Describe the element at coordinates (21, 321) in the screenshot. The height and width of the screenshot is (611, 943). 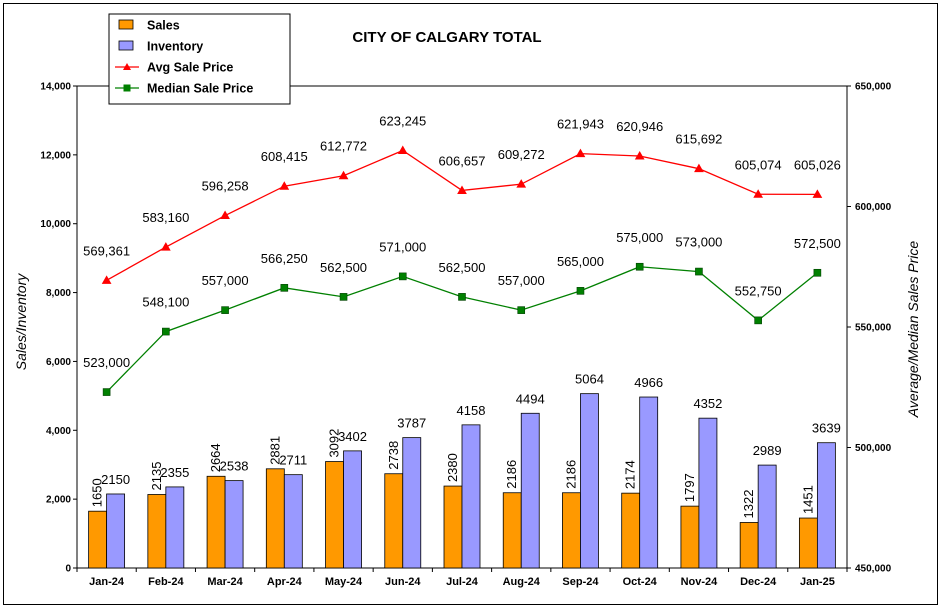
I see `y-axis-label: Sales/Inventory` at that location.